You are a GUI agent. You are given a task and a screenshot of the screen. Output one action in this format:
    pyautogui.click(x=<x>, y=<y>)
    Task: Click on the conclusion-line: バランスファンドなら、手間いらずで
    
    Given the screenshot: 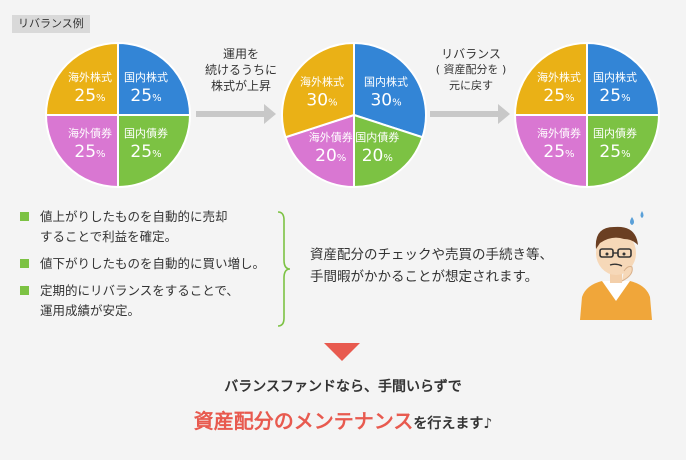 What is the action you would take?
    pyautogui.click(x=343, y=387)
    